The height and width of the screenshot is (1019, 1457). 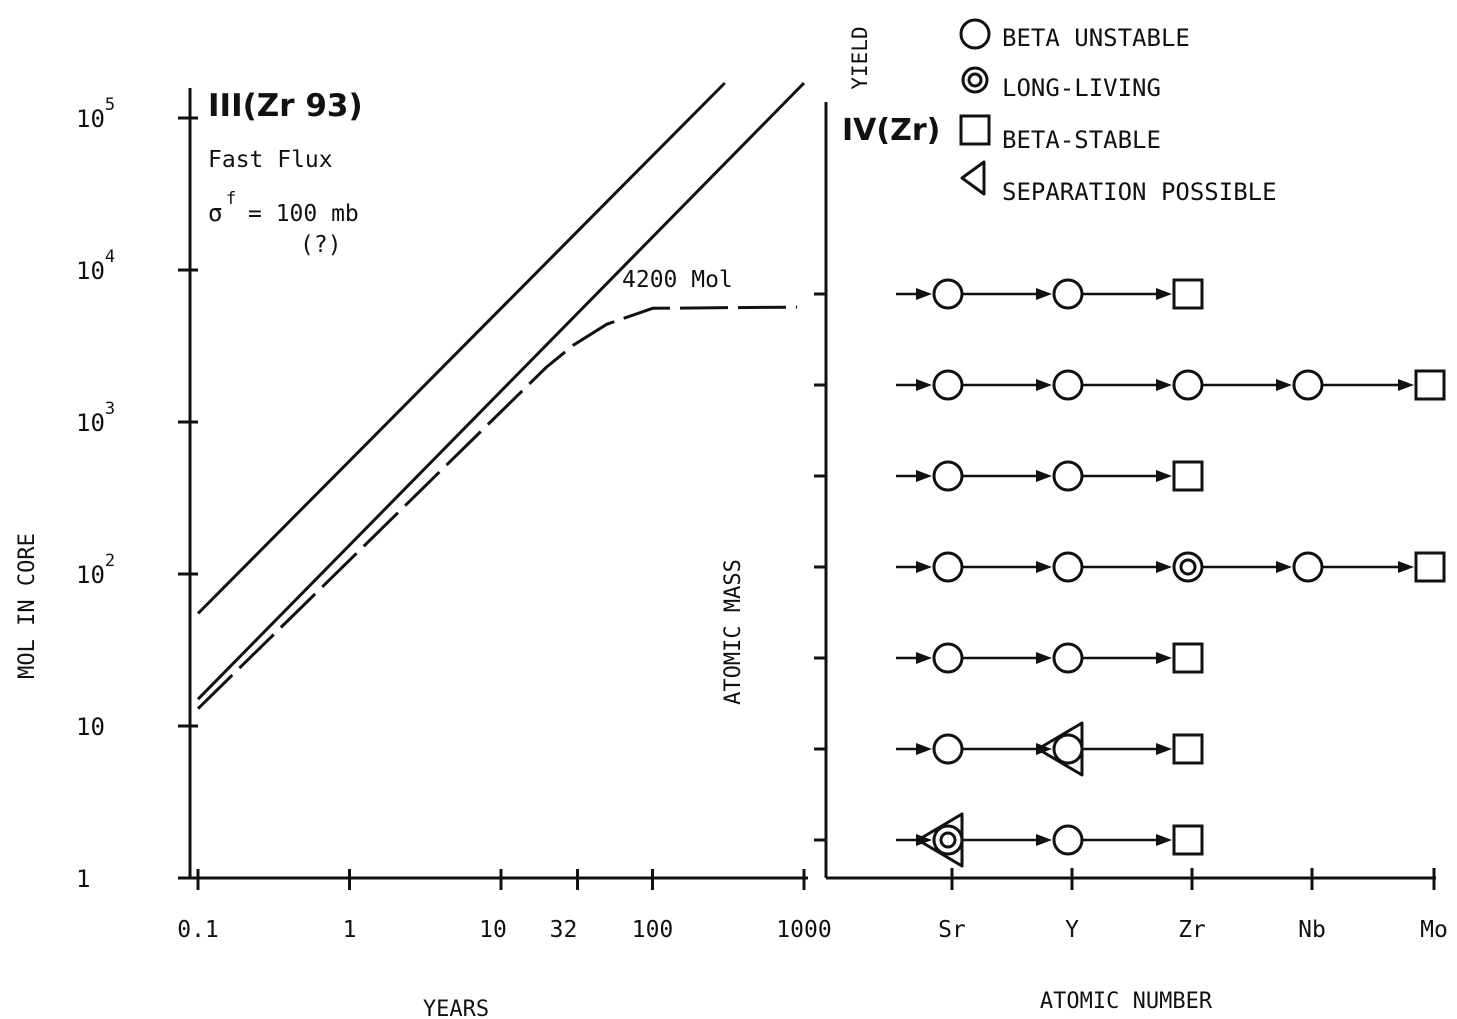 What do you see at coordinates (137, 494) in the screenshot?
I see `left-y-ticks: 1 10 10² 10³ 10⁴ 10⁵` at bounding box center [137, 494].